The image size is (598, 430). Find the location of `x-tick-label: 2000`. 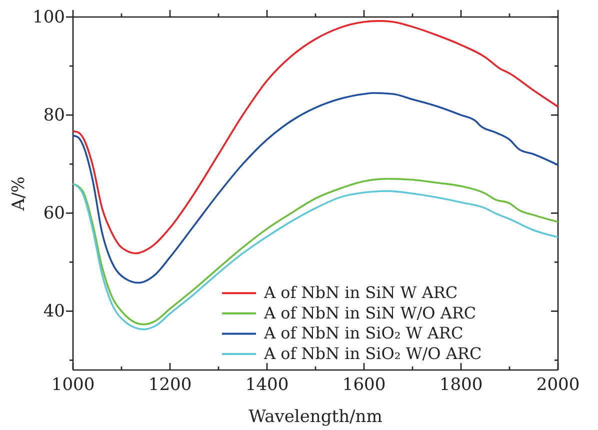

x-tick-label: 2000 is located at coordinates (558, 385).